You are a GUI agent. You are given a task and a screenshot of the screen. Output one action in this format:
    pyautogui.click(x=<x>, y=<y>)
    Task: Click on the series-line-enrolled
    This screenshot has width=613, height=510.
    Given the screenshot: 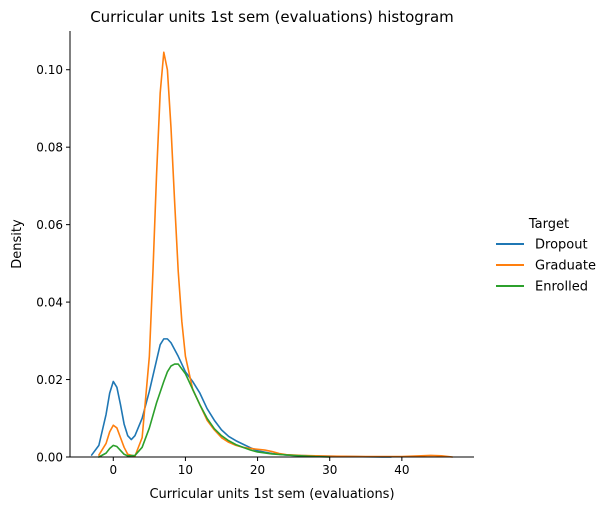 What is the action you would take?
    pyautogui.click(x=214, y=410)
    